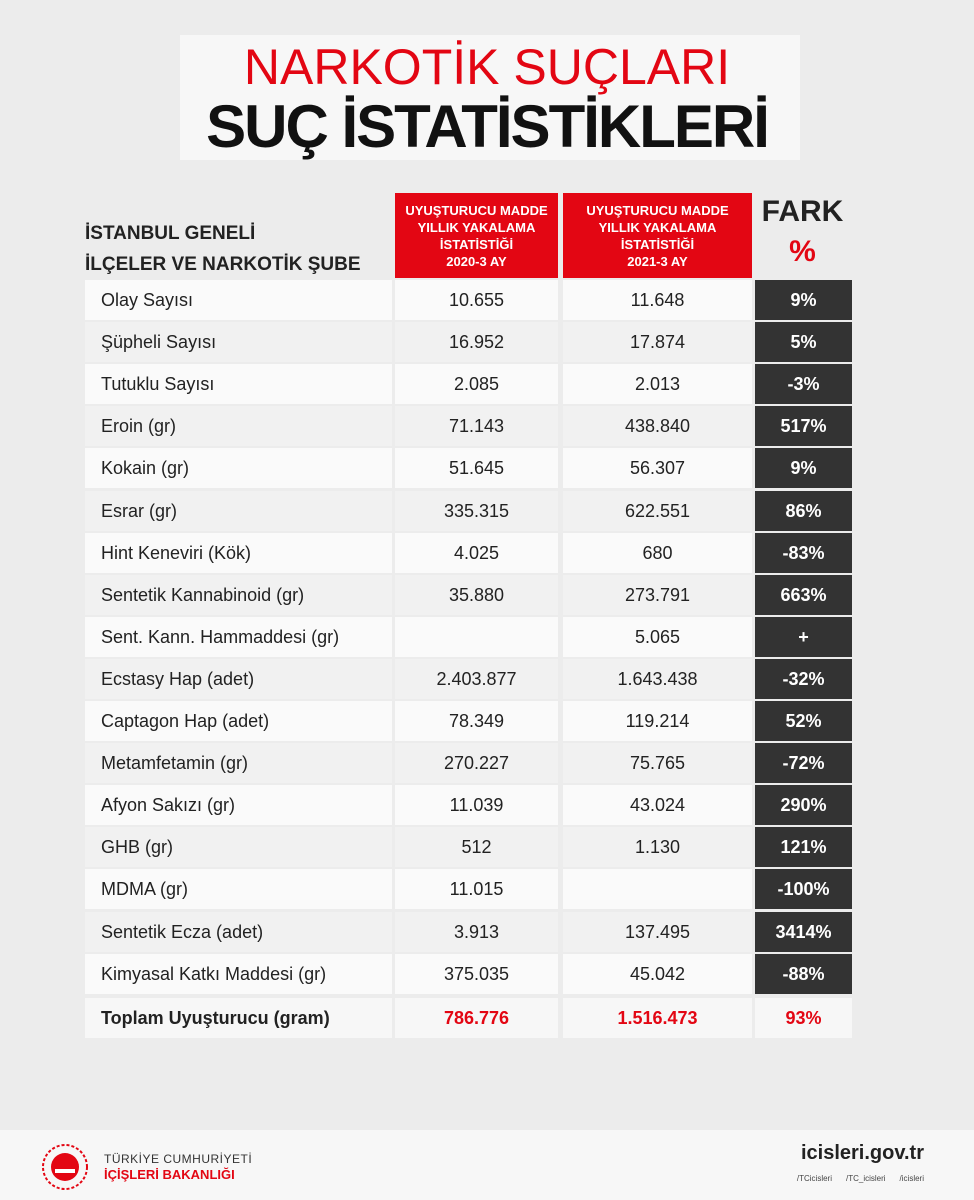  Describe the element at coordinates (657, 300) in the screenshot. I see `table-cell: 11.648` at that location.